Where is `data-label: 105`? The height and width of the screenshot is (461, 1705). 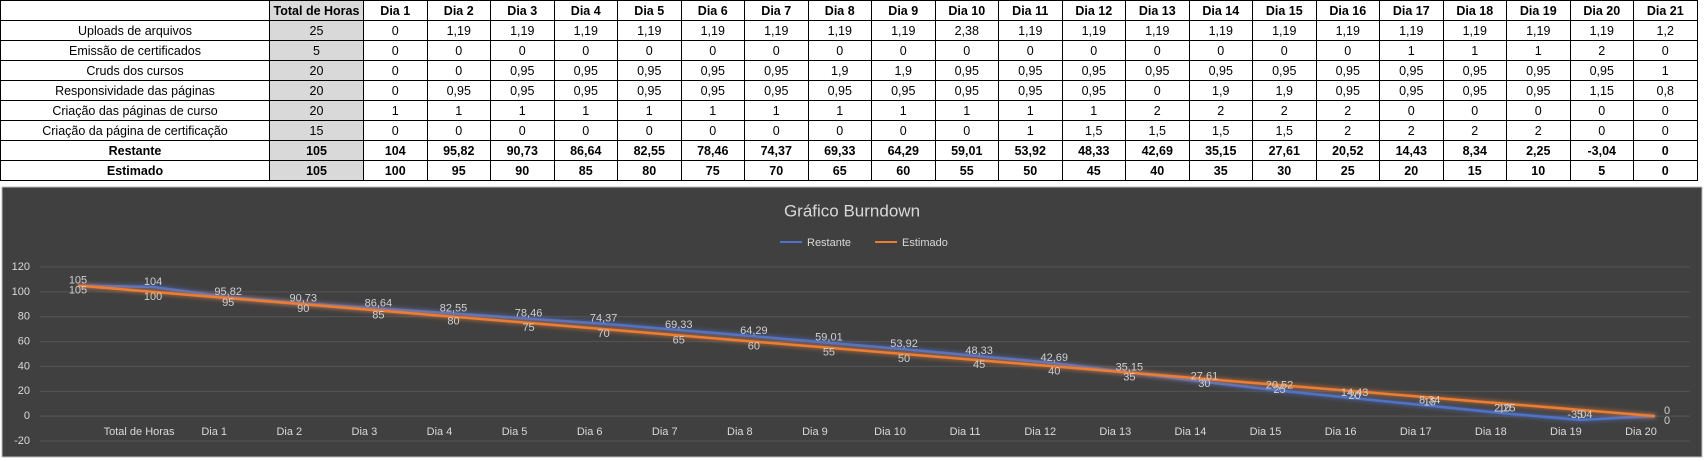
data-label: 105 is located at coordinates (78, 281).